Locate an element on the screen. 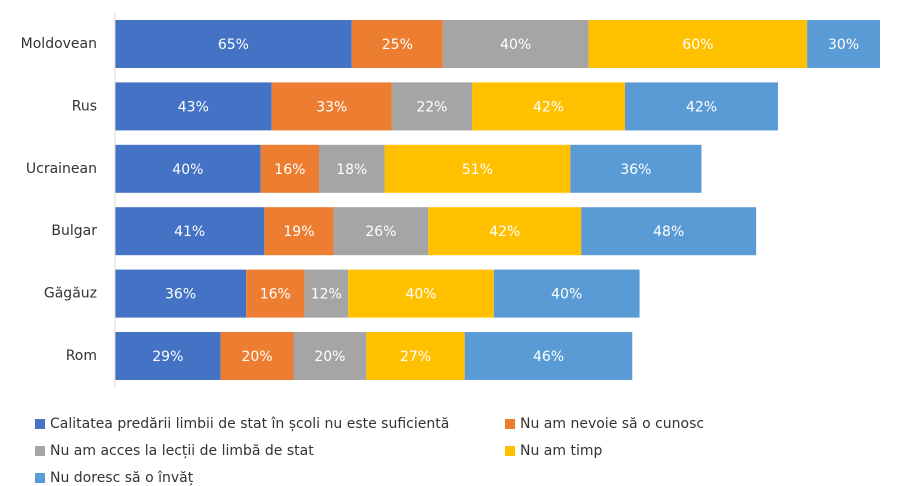 This screenshot has width=908, height=486. data-label: 48% is located at coordinates (668, 232).